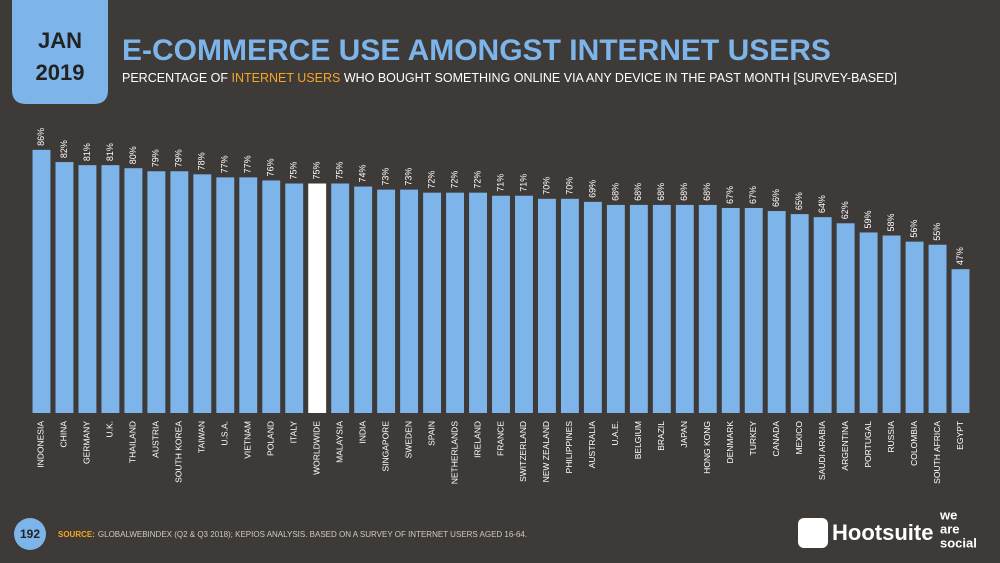 Image resolution: width=1000 pixels, height=563 pixels. What do you see at coordinates (500, 438) in the screenshot?
I see `x-tick-label: FRANCE` at bounding box center [500, 438].